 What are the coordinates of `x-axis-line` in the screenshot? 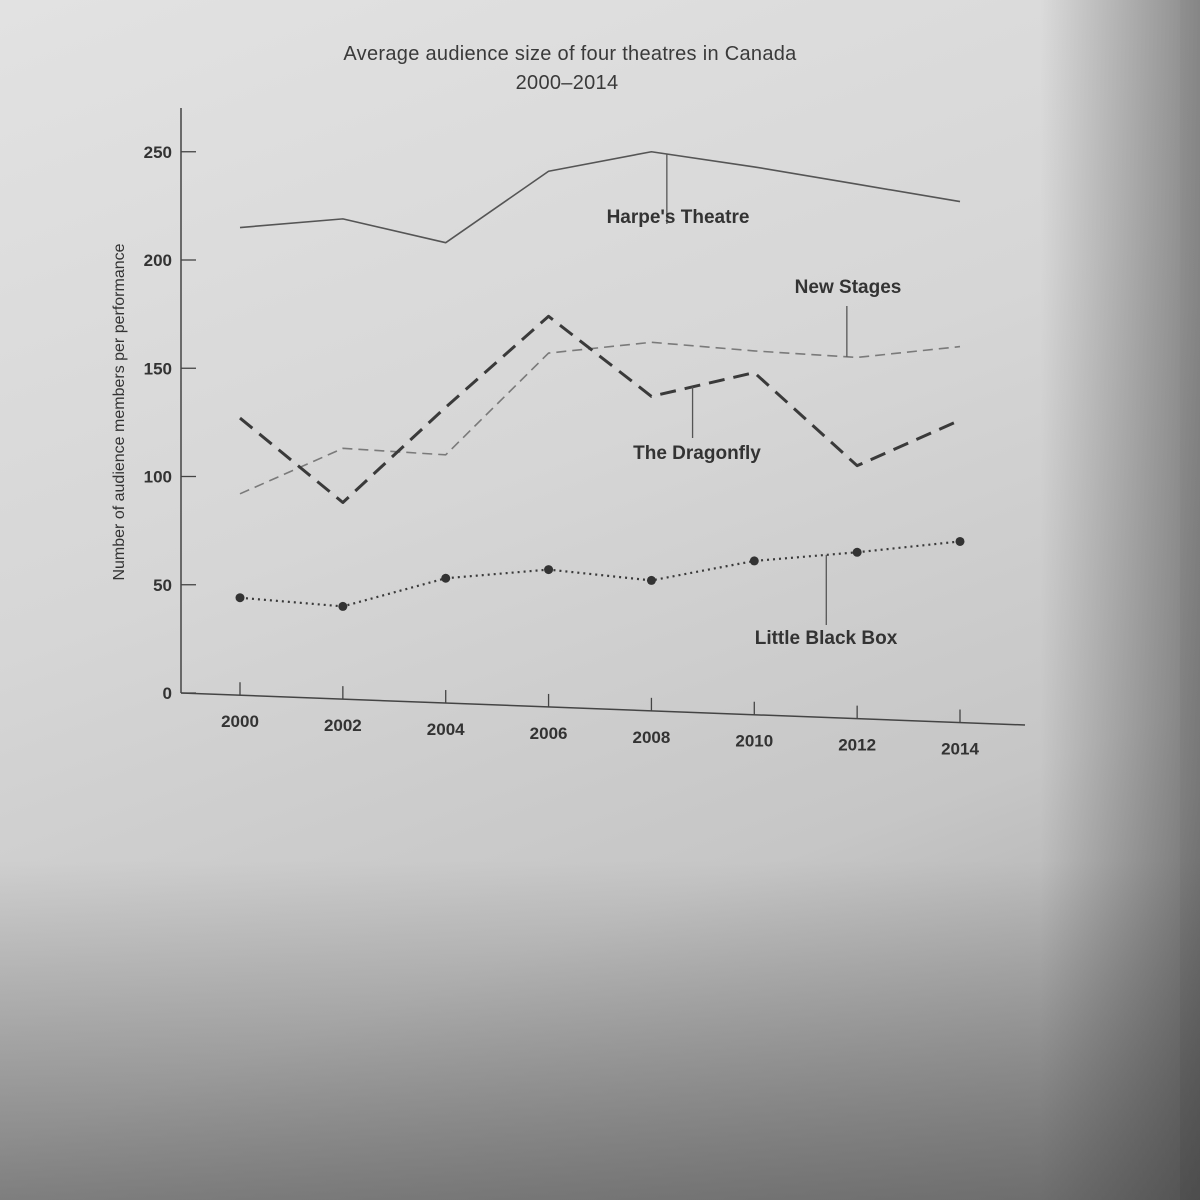 It's located at (603, 709).